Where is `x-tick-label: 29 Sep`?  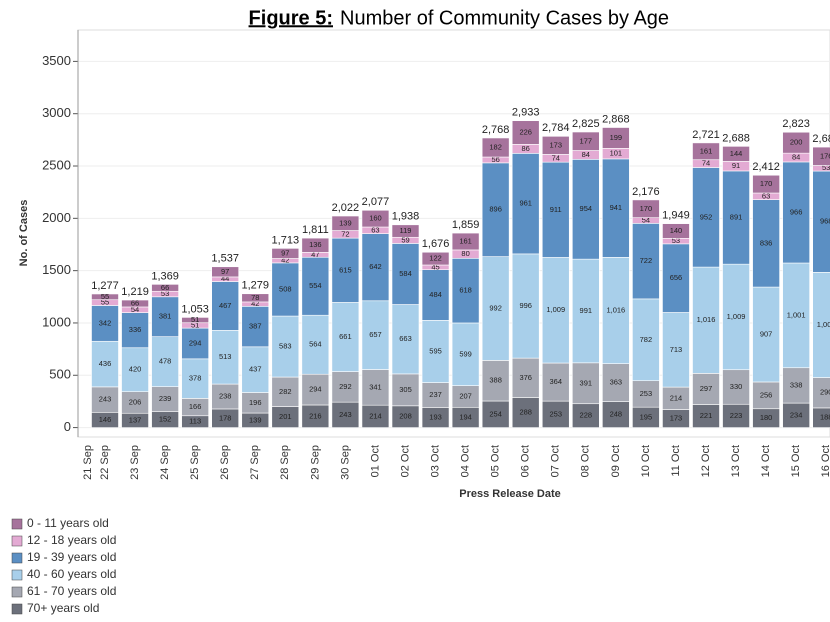
x-tick-label: 29 Sep is located at coordinates (315, 462).